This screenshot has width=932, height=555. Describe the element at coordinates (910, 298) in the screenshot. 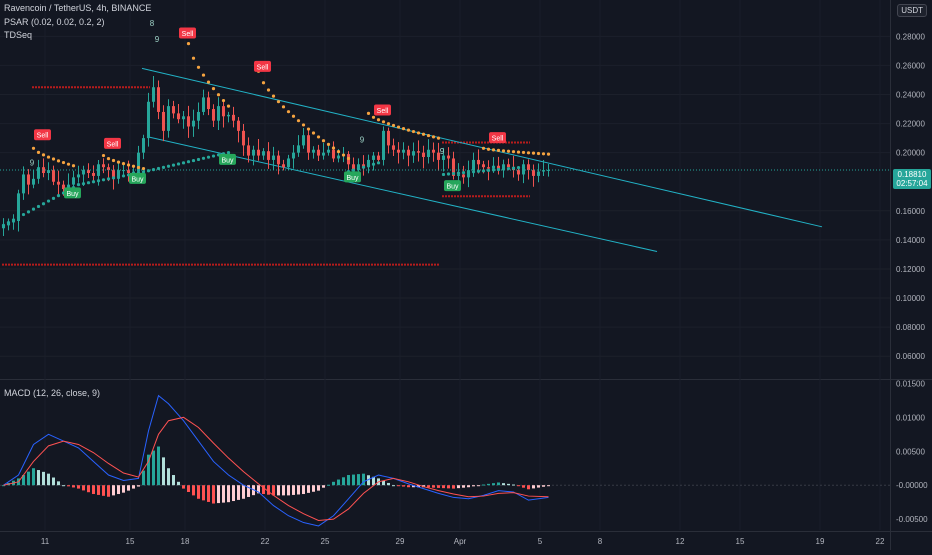

I see `price-tick-label: 0.10000` at that location.